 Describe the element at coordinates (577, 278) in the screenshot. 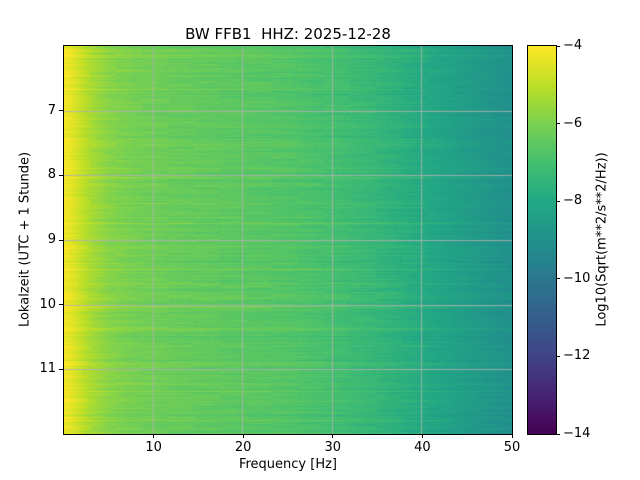

I see `colorbar-tick-label: −10` at that location.